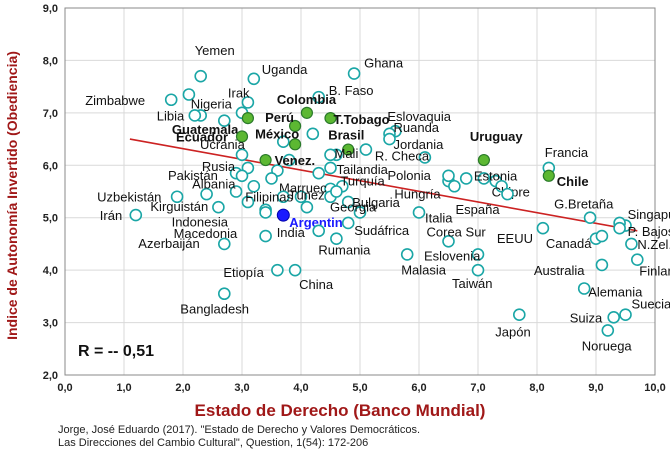 The width and height of the screenshot is (670, 451). Describe the element at coordinates (316, 284) in the screenshot. I see `data-label: China` at that location.